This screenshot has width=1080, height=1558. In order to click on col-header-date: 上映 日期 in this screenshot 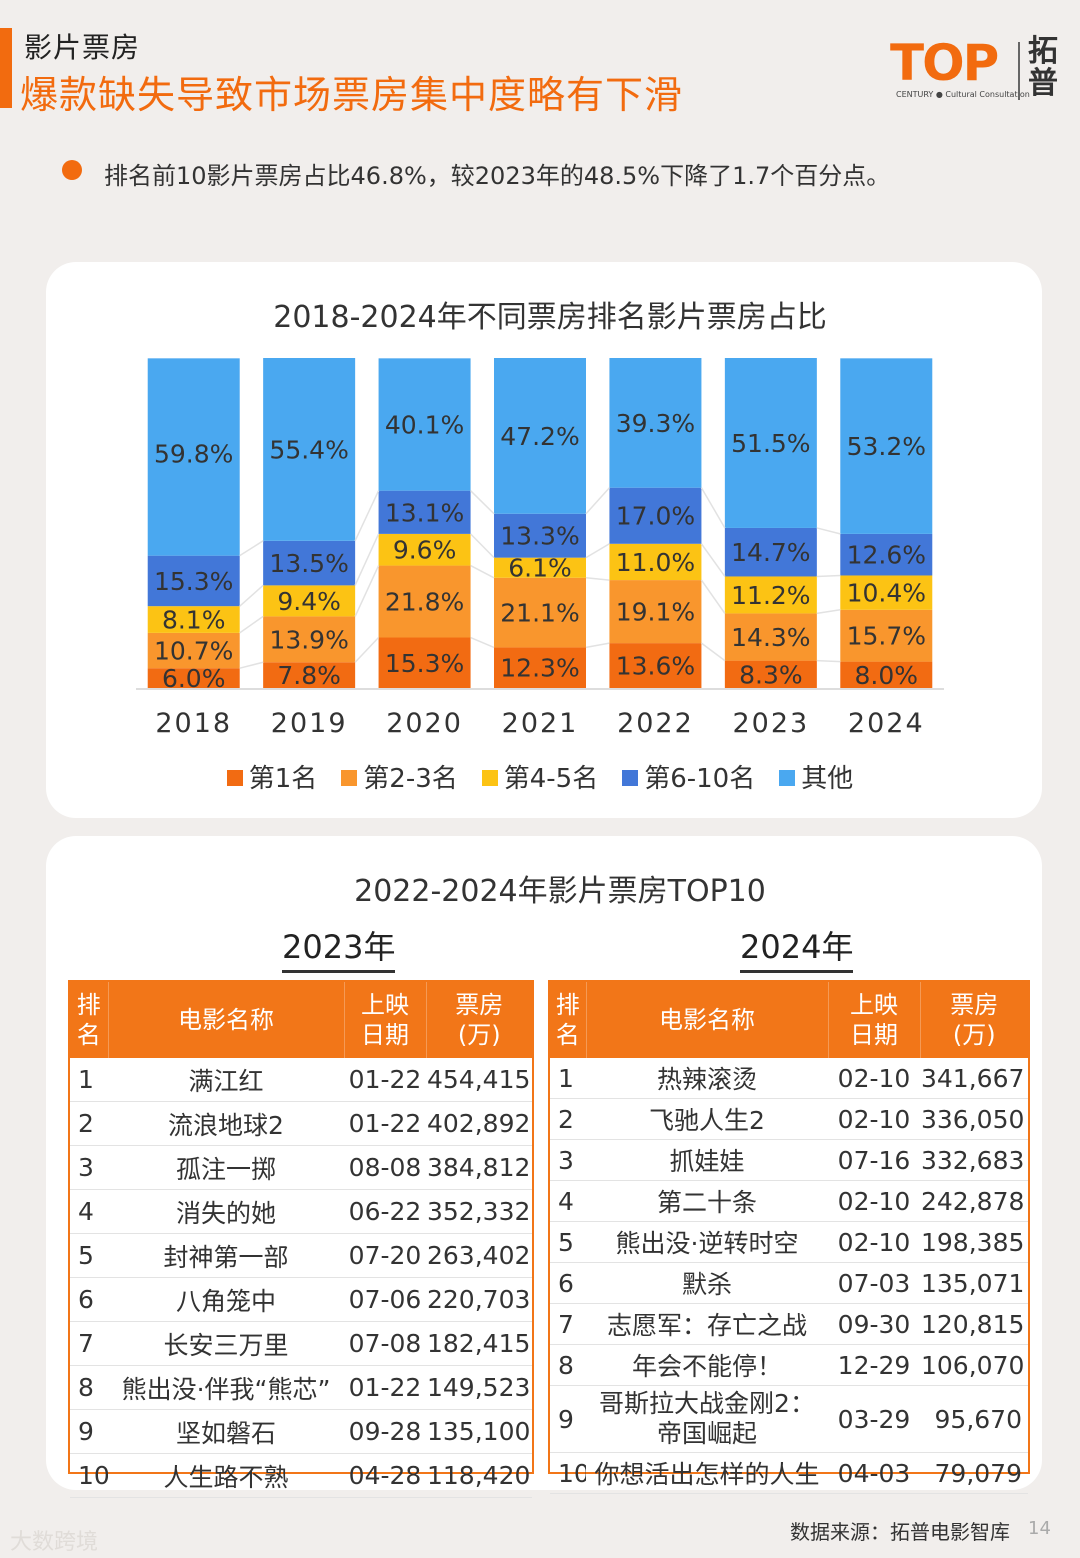, I will do `click(874, 1020)`.